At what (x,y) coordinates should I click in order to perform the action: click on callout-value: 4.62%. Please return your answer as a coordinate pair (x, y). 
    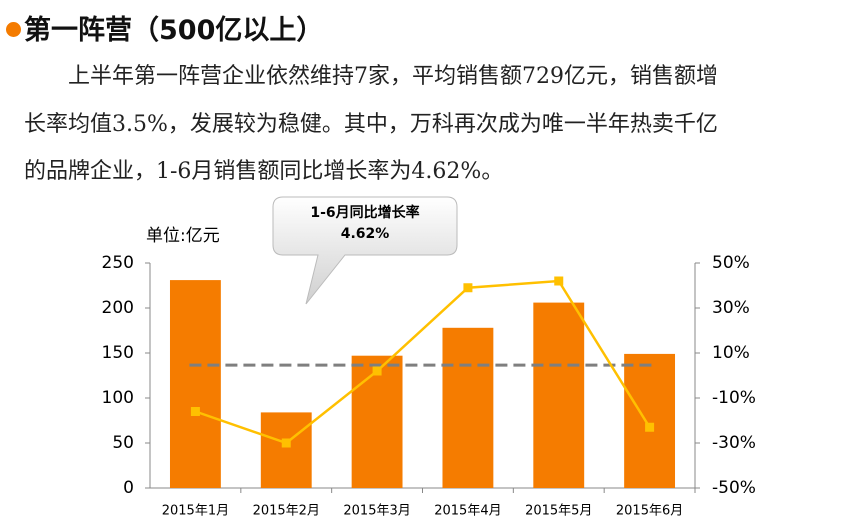
    Looking at the image, I should click on (365, 234).